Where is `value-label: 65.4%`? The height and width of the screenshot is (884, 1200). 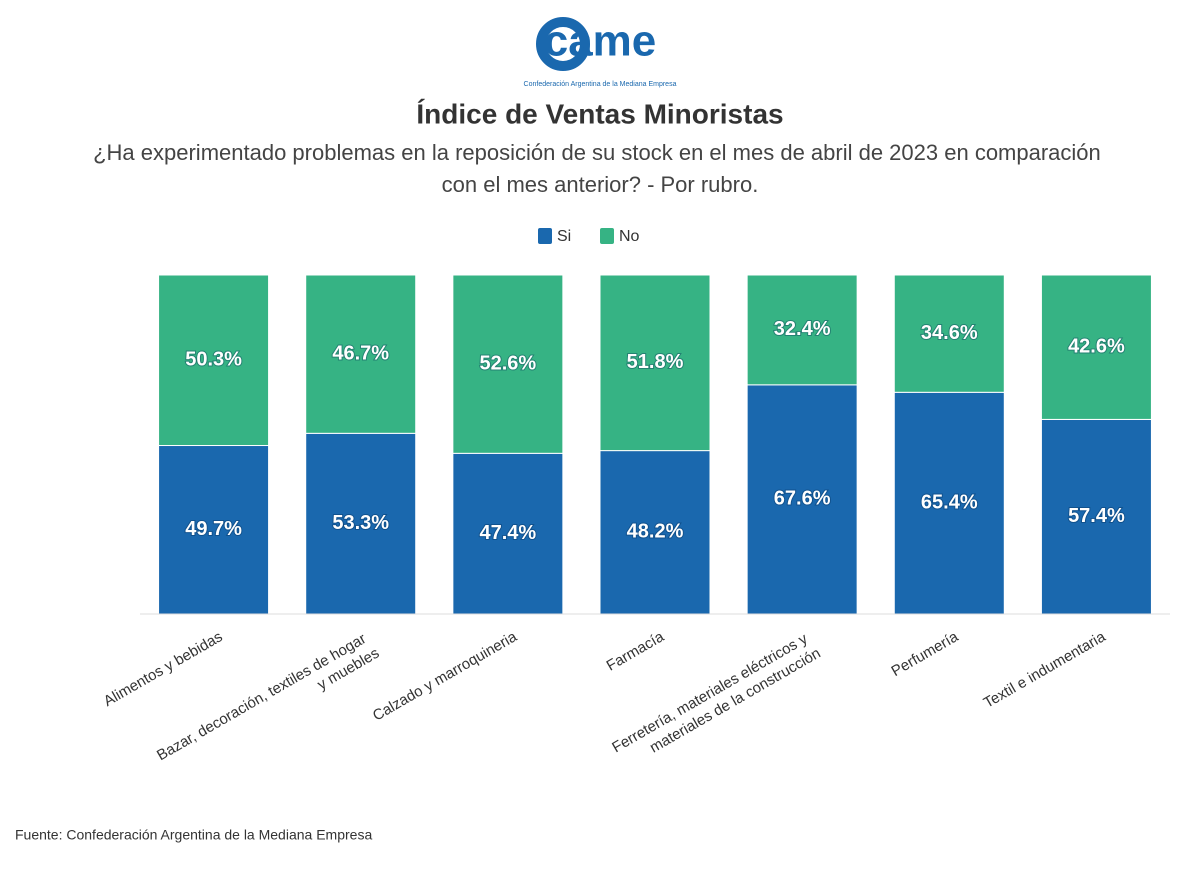 value-label: 65.4% is located at coordinates (949, 502).